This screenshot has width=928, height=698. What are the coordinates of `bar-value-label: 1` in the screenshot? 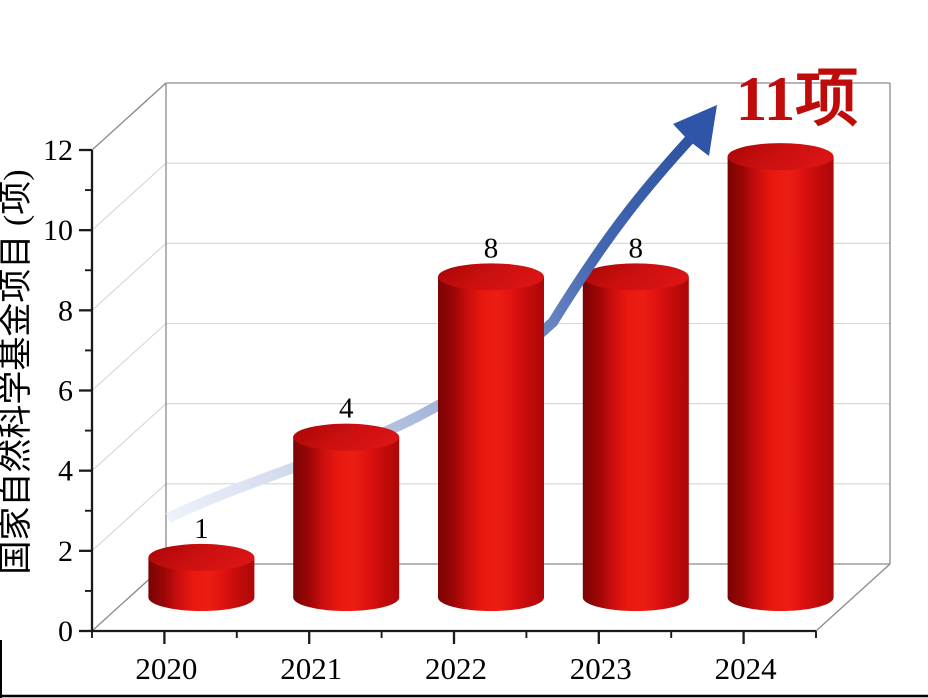 It's located at (201, 529).